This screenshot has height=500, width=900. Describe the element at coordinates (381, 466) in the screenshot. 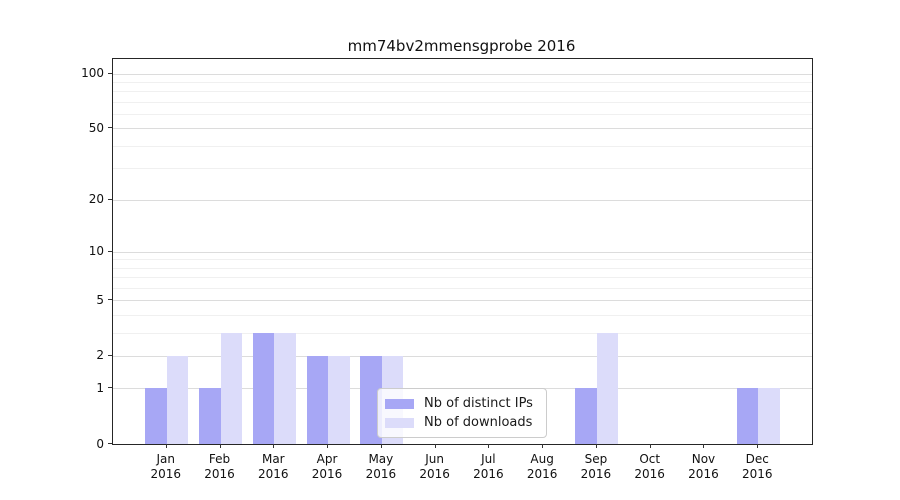

I see `x-tick-label: May 2016` at that location.